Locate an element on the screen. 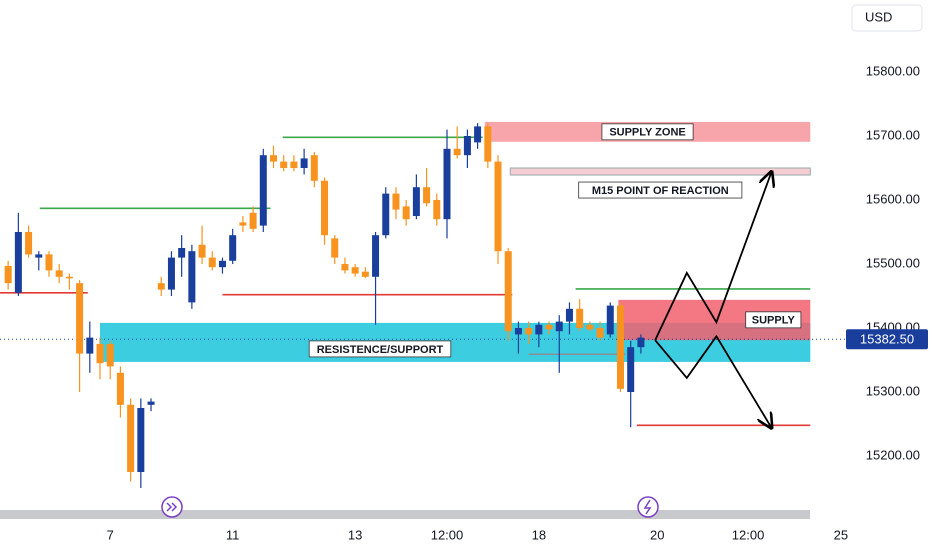 The width and height of the screenshot is (932, 550). currency-button is located at coordinates (887, 18).